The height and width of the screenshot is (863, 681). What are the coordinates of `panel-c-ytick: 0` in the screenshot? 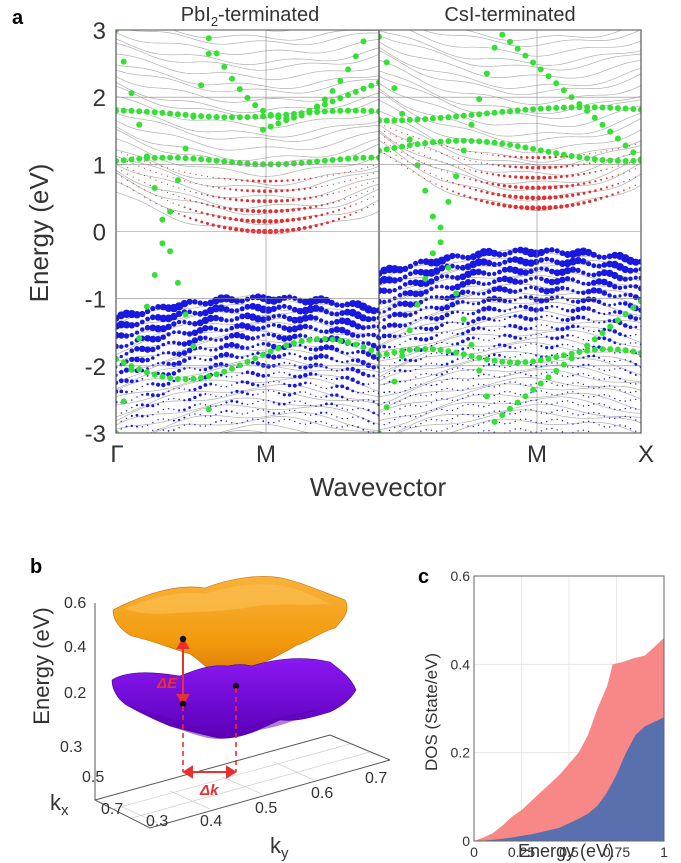 It's located at (466, 841).